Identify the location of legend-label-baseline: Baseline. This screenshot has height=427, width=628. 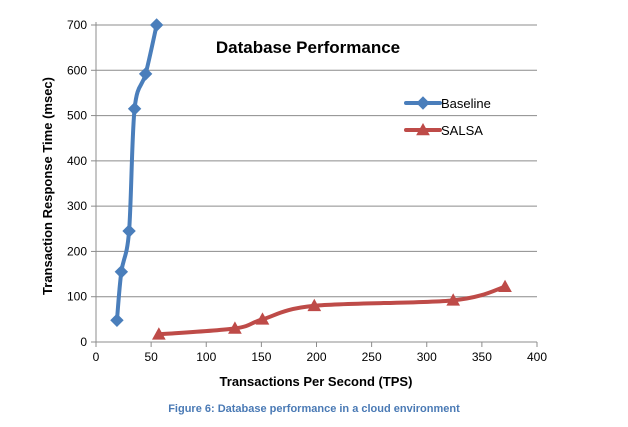
(466, 103).